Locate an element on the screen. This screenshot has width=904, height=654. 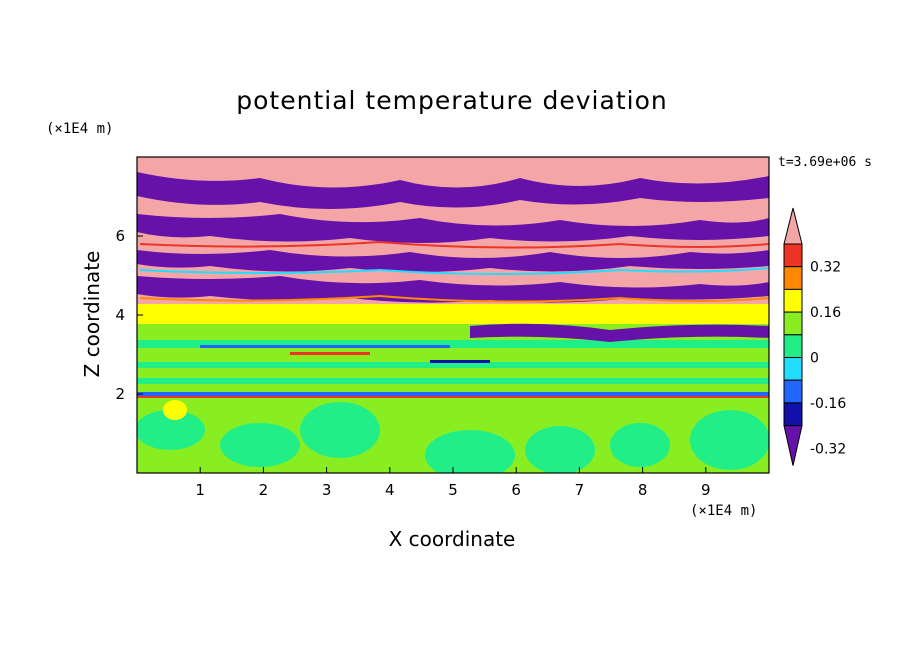
orange-contour is located at coordinates (454, 298).